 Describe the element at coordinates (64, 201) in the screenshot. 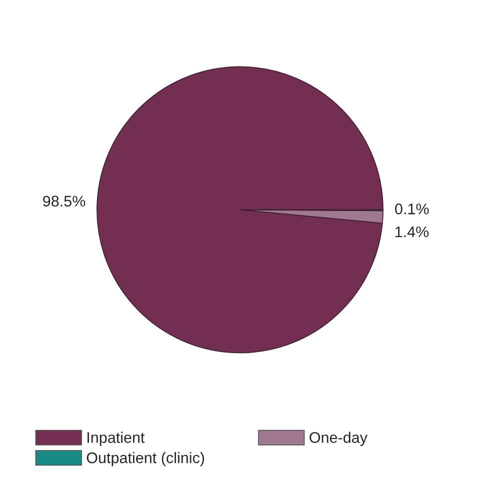

I see `data-label: 98.5%` at that location.